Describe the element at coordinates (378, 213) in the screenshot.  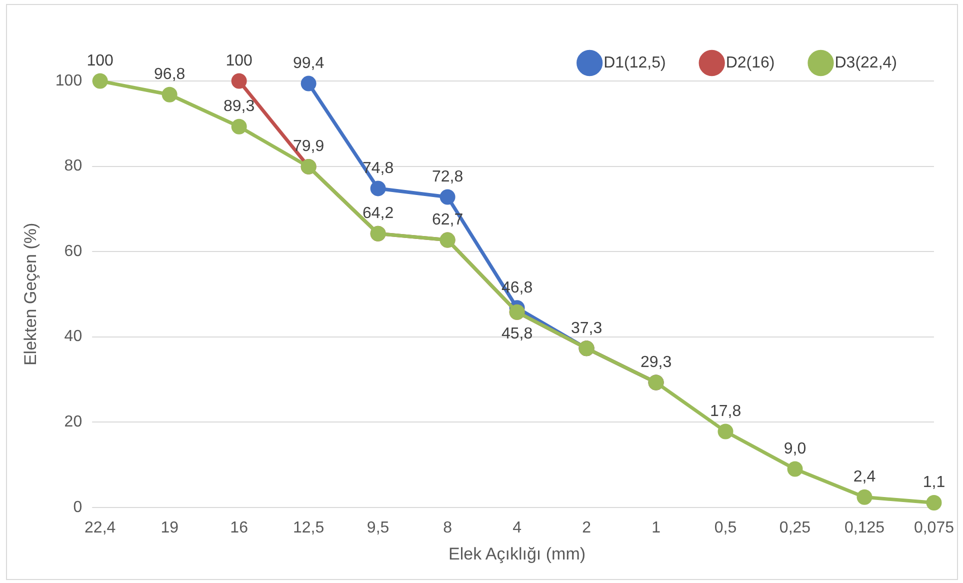
I see `data-label: 64,2` at that location.